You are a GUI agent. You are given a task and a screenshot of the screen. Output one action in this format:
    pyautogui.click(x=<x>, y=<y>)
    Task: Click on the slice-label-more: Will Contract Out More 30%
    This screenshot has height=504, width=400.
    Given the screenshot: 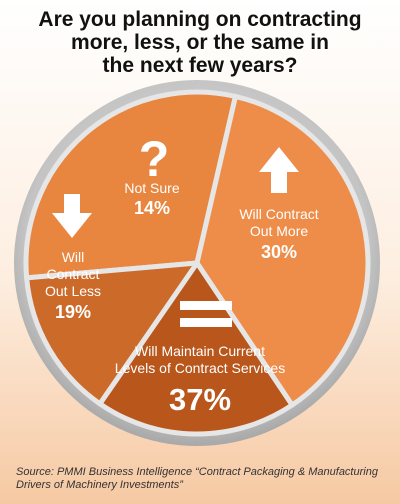 What is the action you would take?
    pyautogui.click(x=278, y=234)
    